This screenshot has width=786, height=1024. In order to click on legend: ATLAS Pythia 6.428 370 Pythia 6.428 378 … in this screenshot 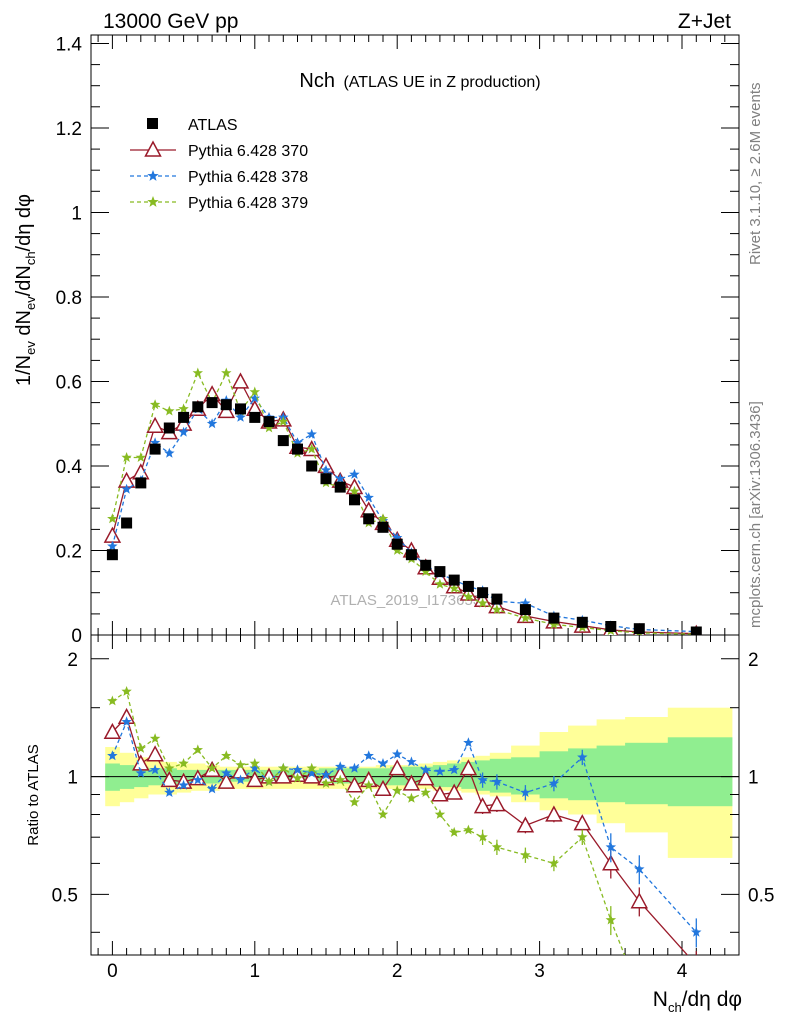, I will do `click(219, 164)`.